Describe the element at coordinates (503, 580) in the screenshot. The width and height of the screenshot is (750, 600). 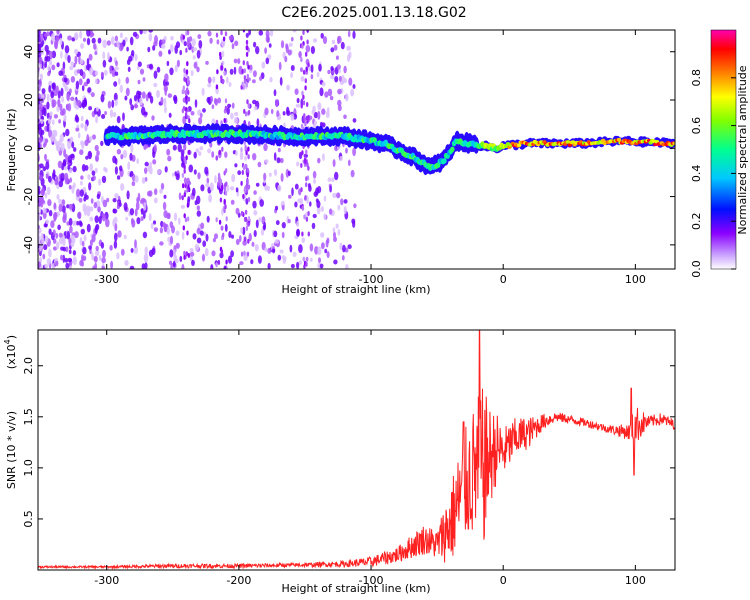
I see `snr-xtick-label: 0` at that location.